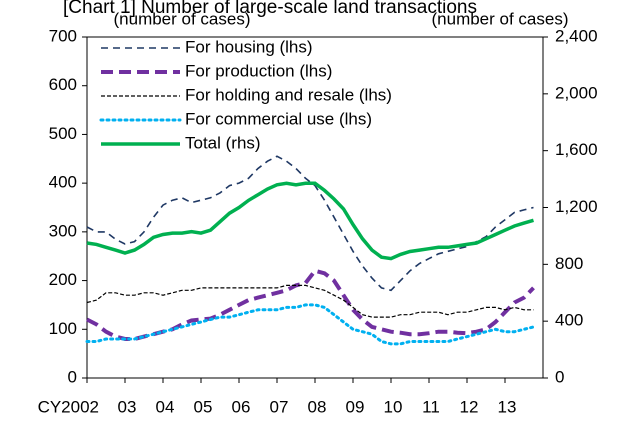  Describe the element at coordinates (469, 406) in the screenshot. I see `x-tick-label: 12` at that location.